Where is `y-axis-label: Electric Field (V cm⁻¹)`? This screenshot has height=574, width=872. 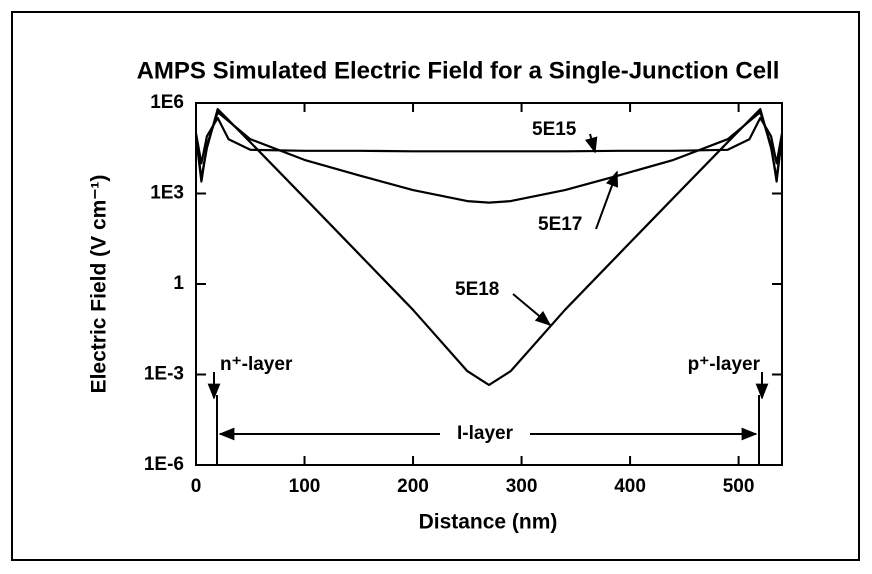
y-axis-label: Electric Field (V cm⁻¹) is located at coordinates (99, 284).